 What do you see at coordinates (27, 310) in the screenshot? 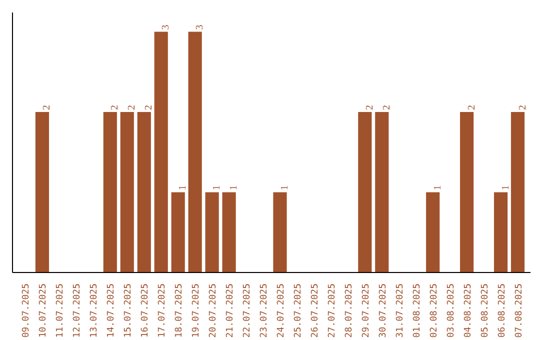
I see `x-tick-label: 09.07.2025` at bounding box center [27, 310].